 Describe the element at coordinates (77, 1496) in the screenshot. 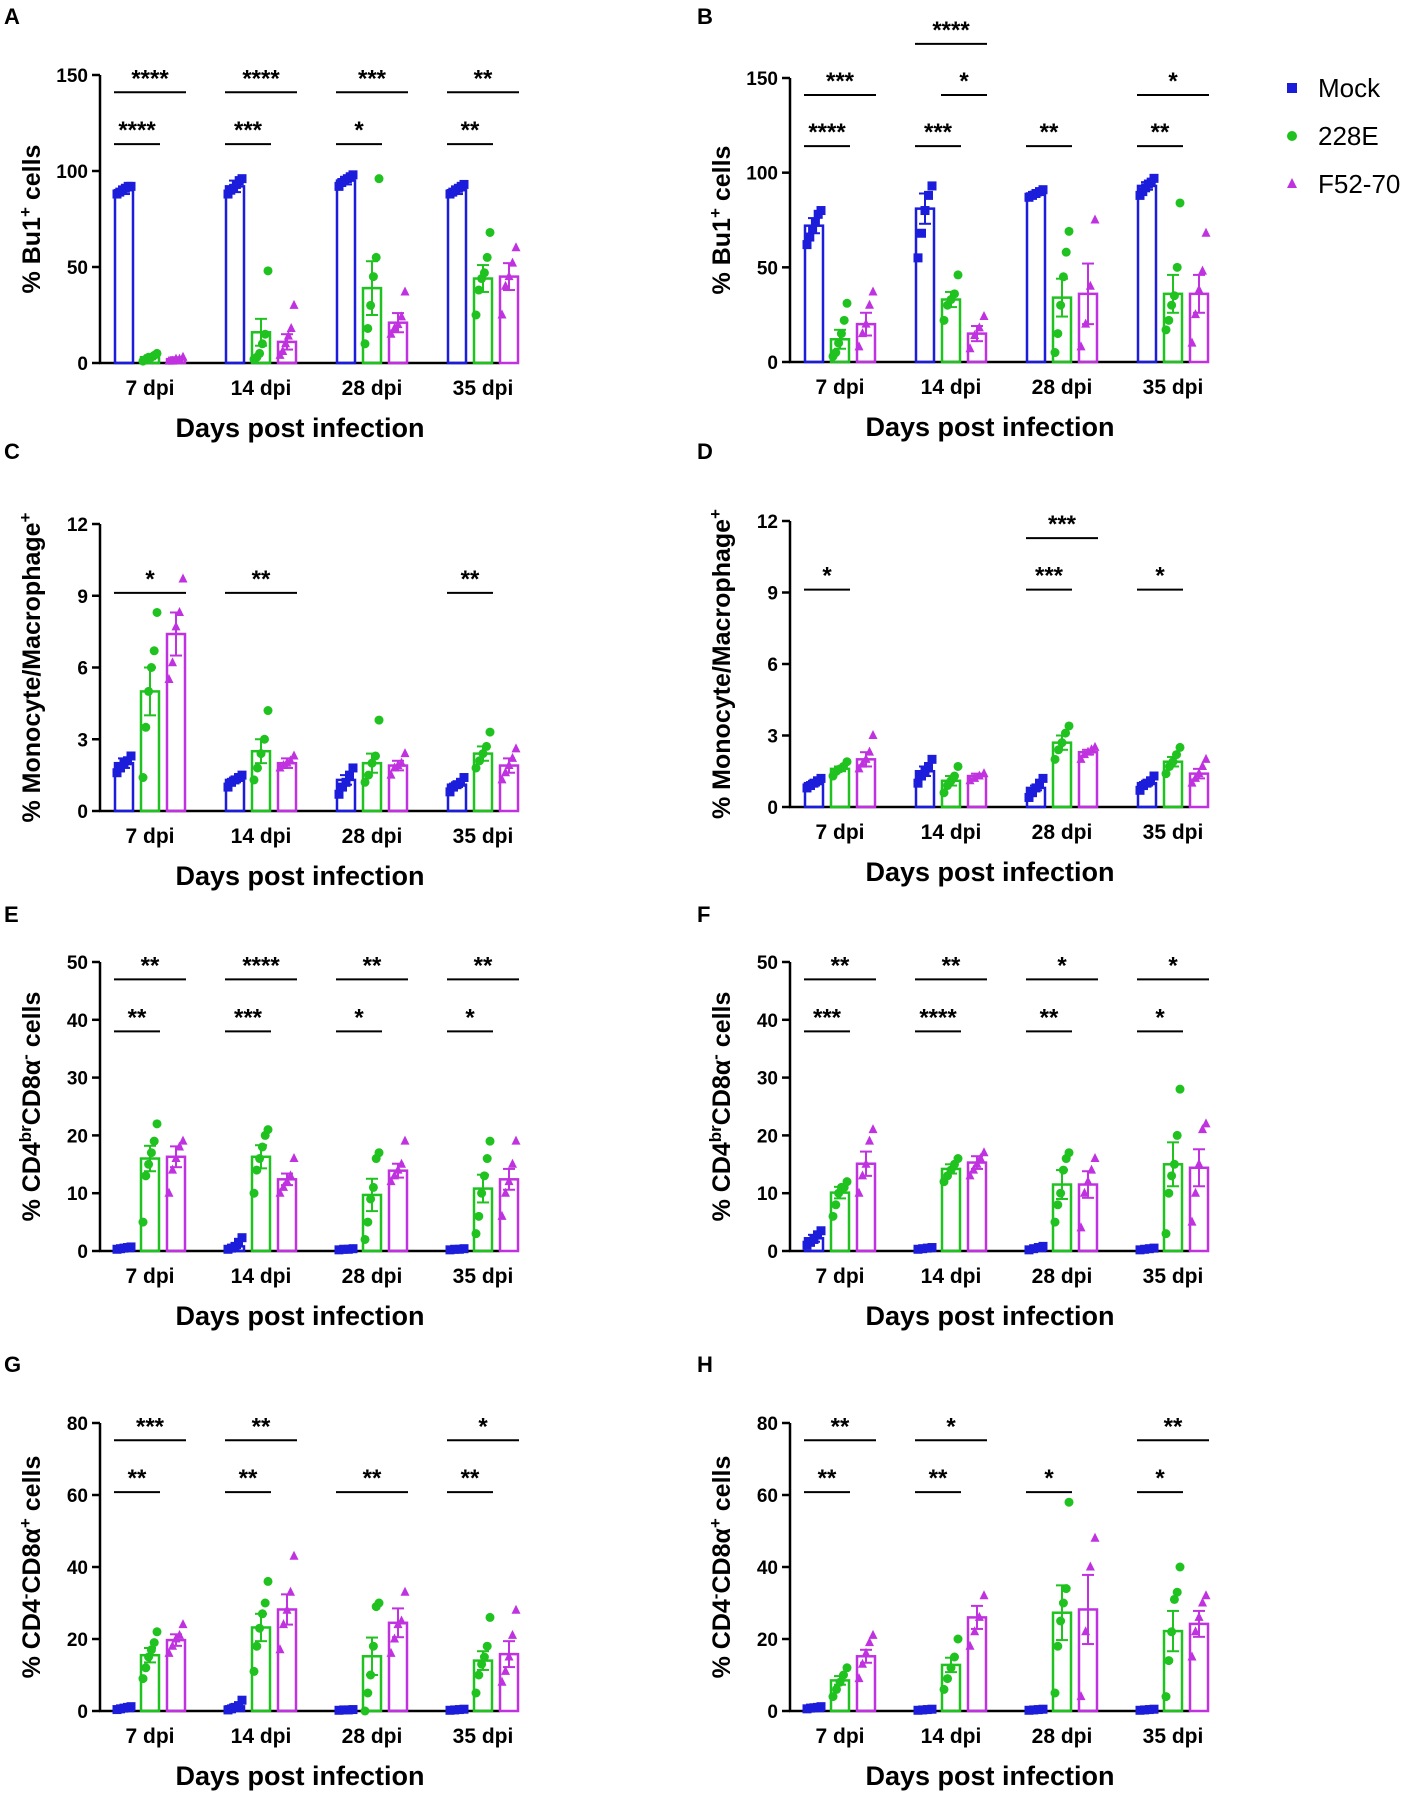

I see `y-tick-label: 60` at that location.